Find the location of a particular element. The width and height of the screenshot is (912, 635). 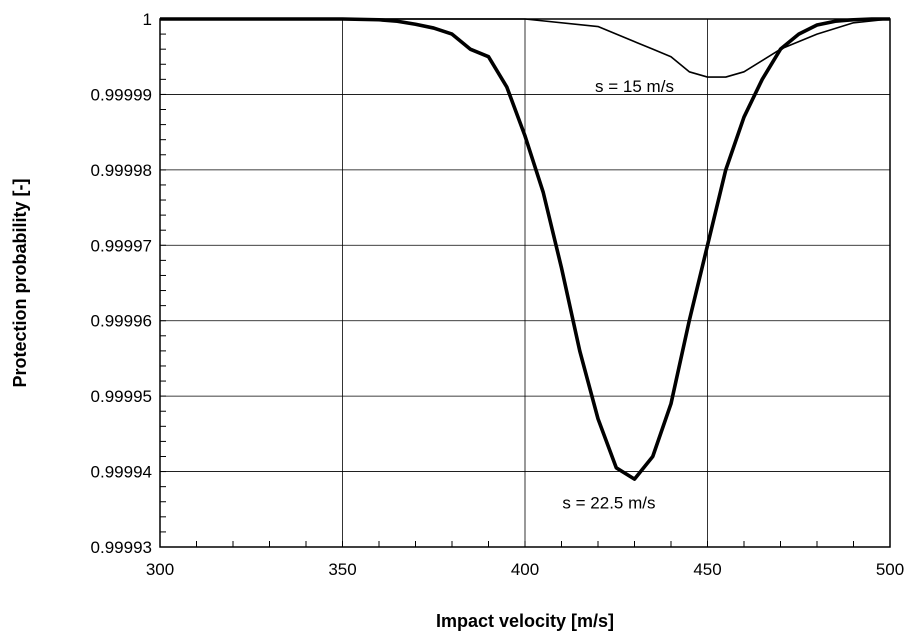

y-axis-title: Protection probability [-] is located at coordinates (20, 283).